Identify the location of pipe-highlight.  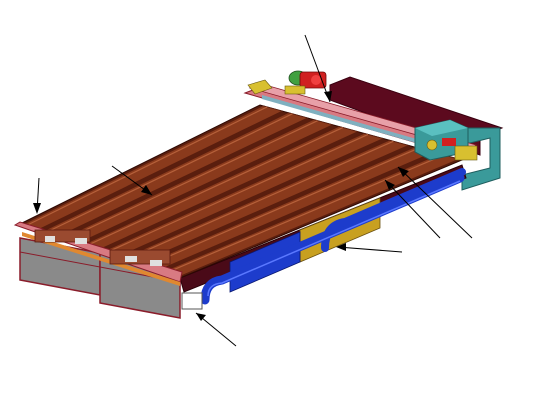
(334, 238).